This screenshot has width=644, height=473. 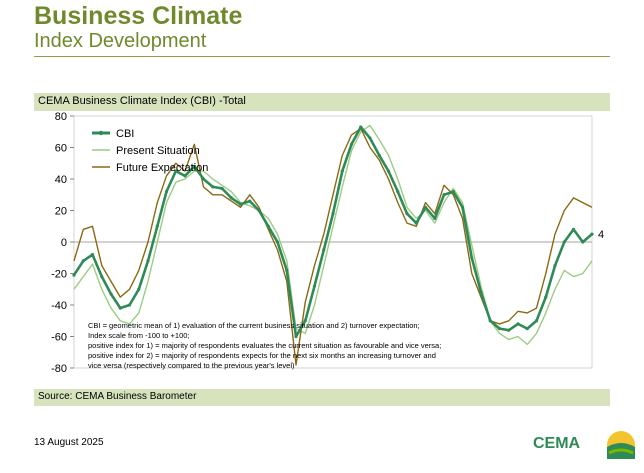 I want to click on y-tick-label: 20, so click(x=61, y=212).